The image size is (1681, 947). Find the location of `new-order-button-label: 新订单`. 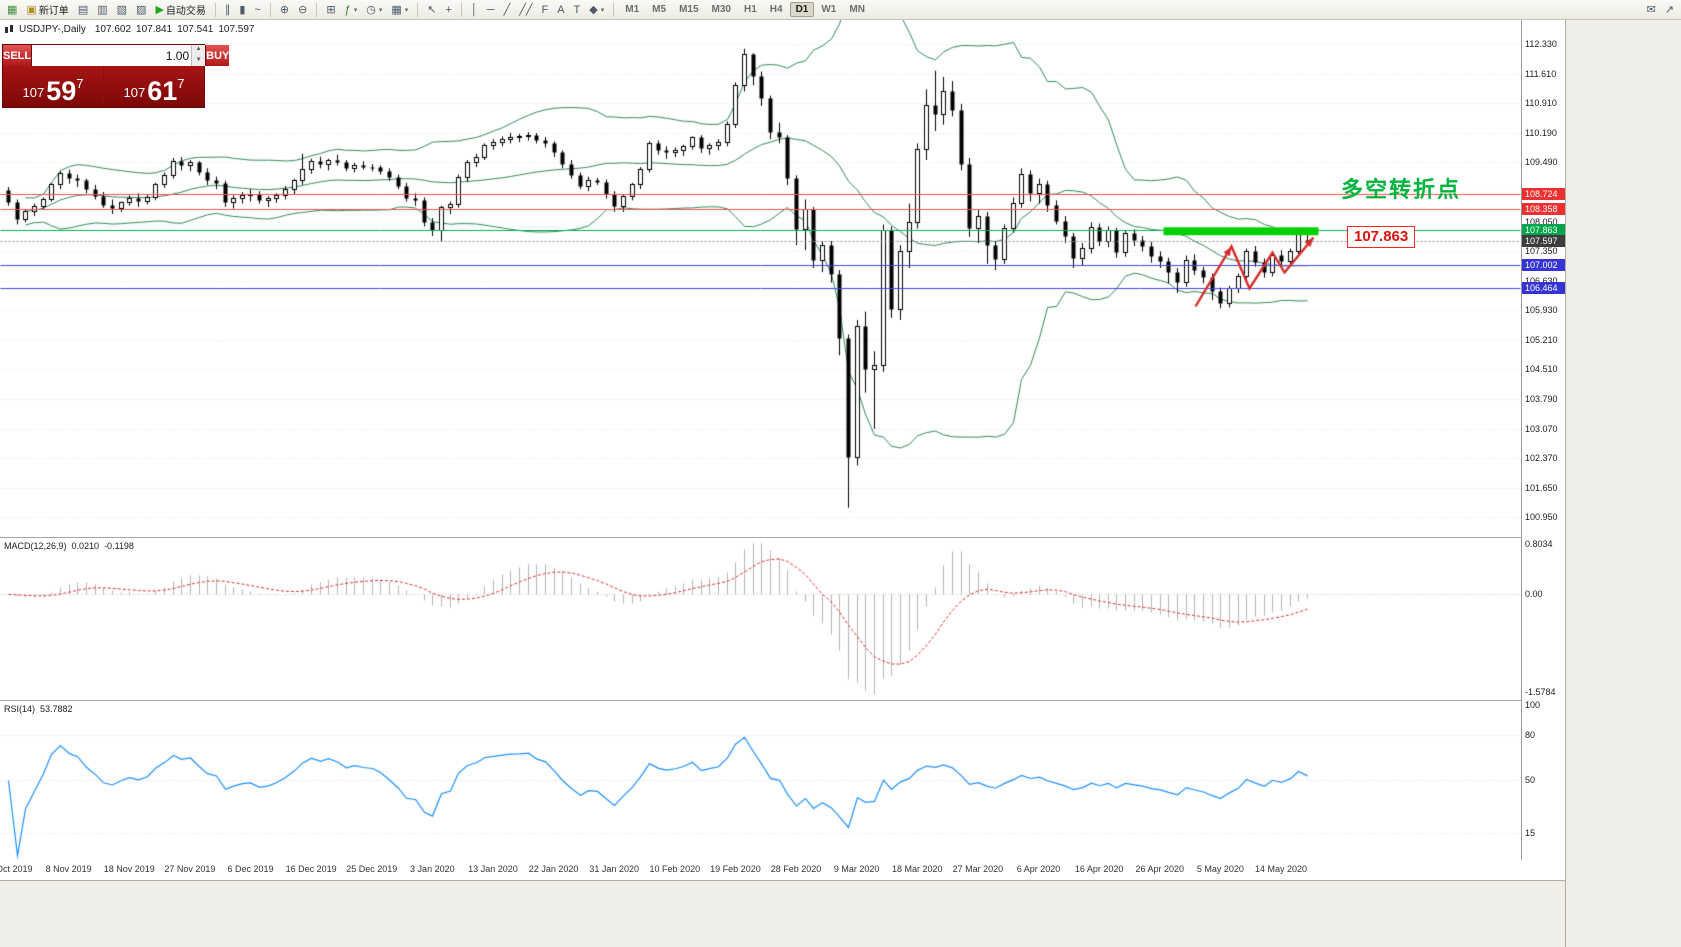

new-order-button-label: 新订单 is located at coordinates (53, 11).